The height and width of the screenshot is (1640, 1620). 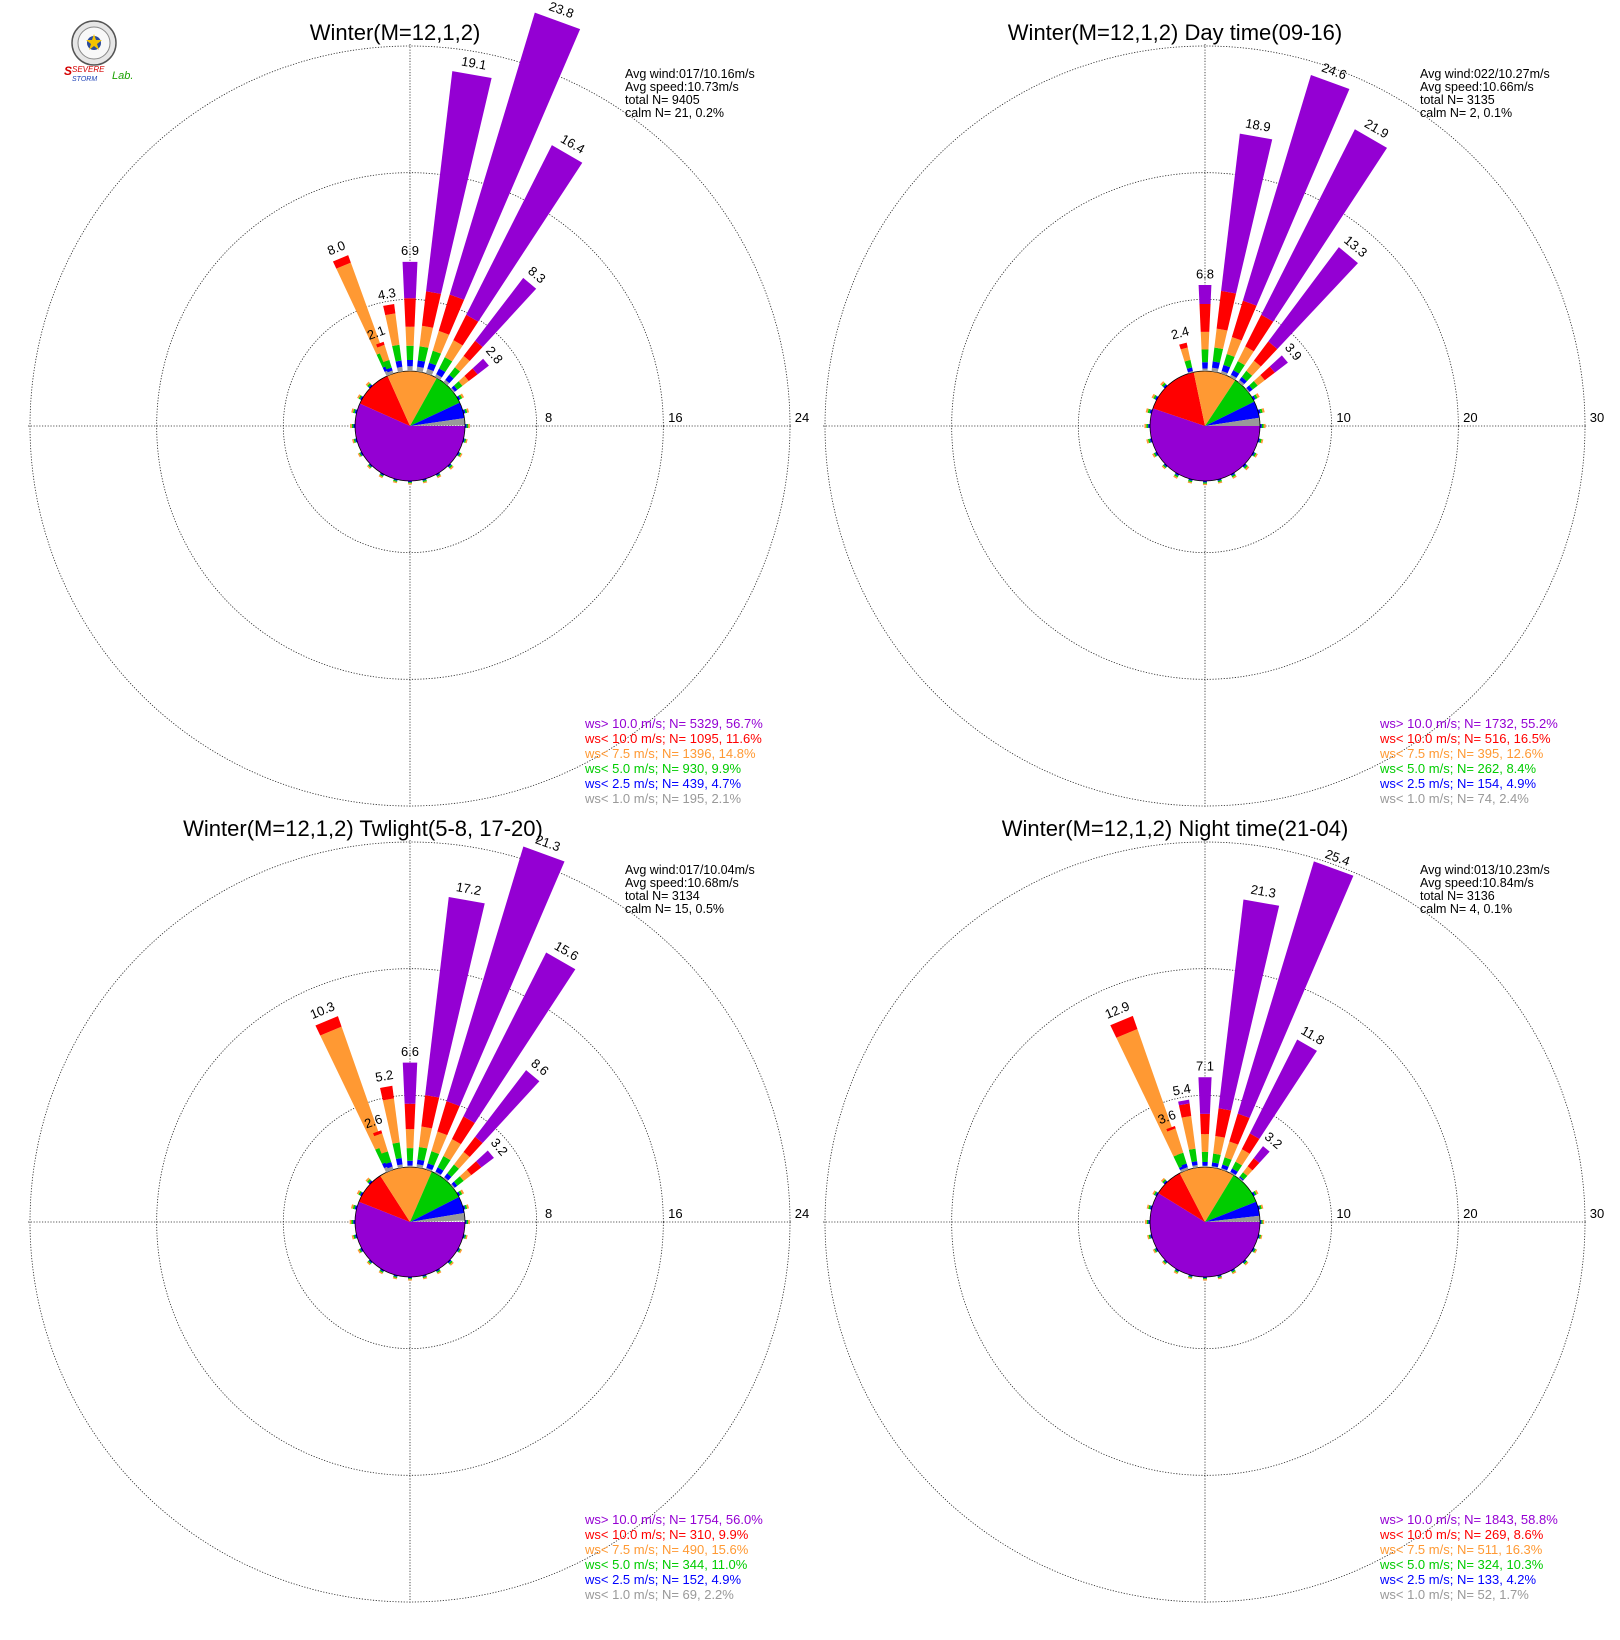 I want to click on legend-item: ws> 10.0 m/s; N= 1754, 56.0%, so click(x=673, y=1519).